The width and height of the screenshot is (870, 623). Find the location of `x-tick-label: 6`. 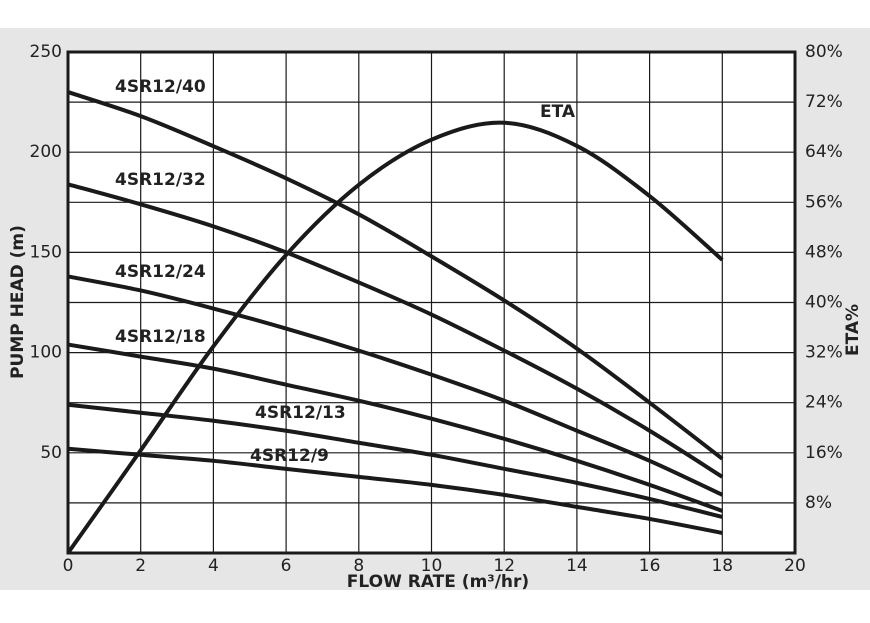

x-tick-label: 6 is located at coordinates (286, 566).